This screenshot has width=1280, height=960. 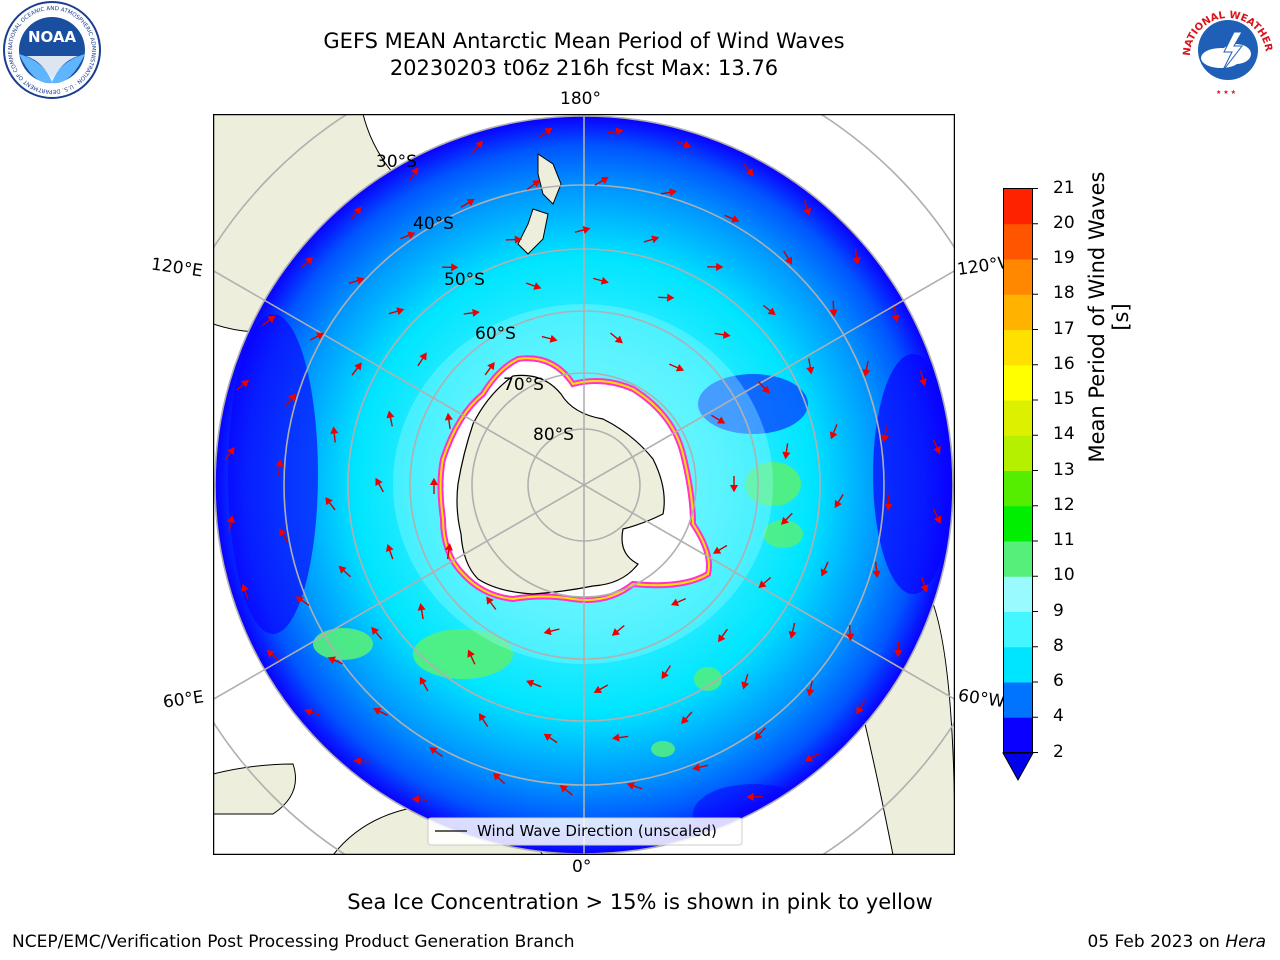 What do you see at coordinates (560, 484) in the screenshot?
I see `antarctica-land` at bounding box center [560, 484].